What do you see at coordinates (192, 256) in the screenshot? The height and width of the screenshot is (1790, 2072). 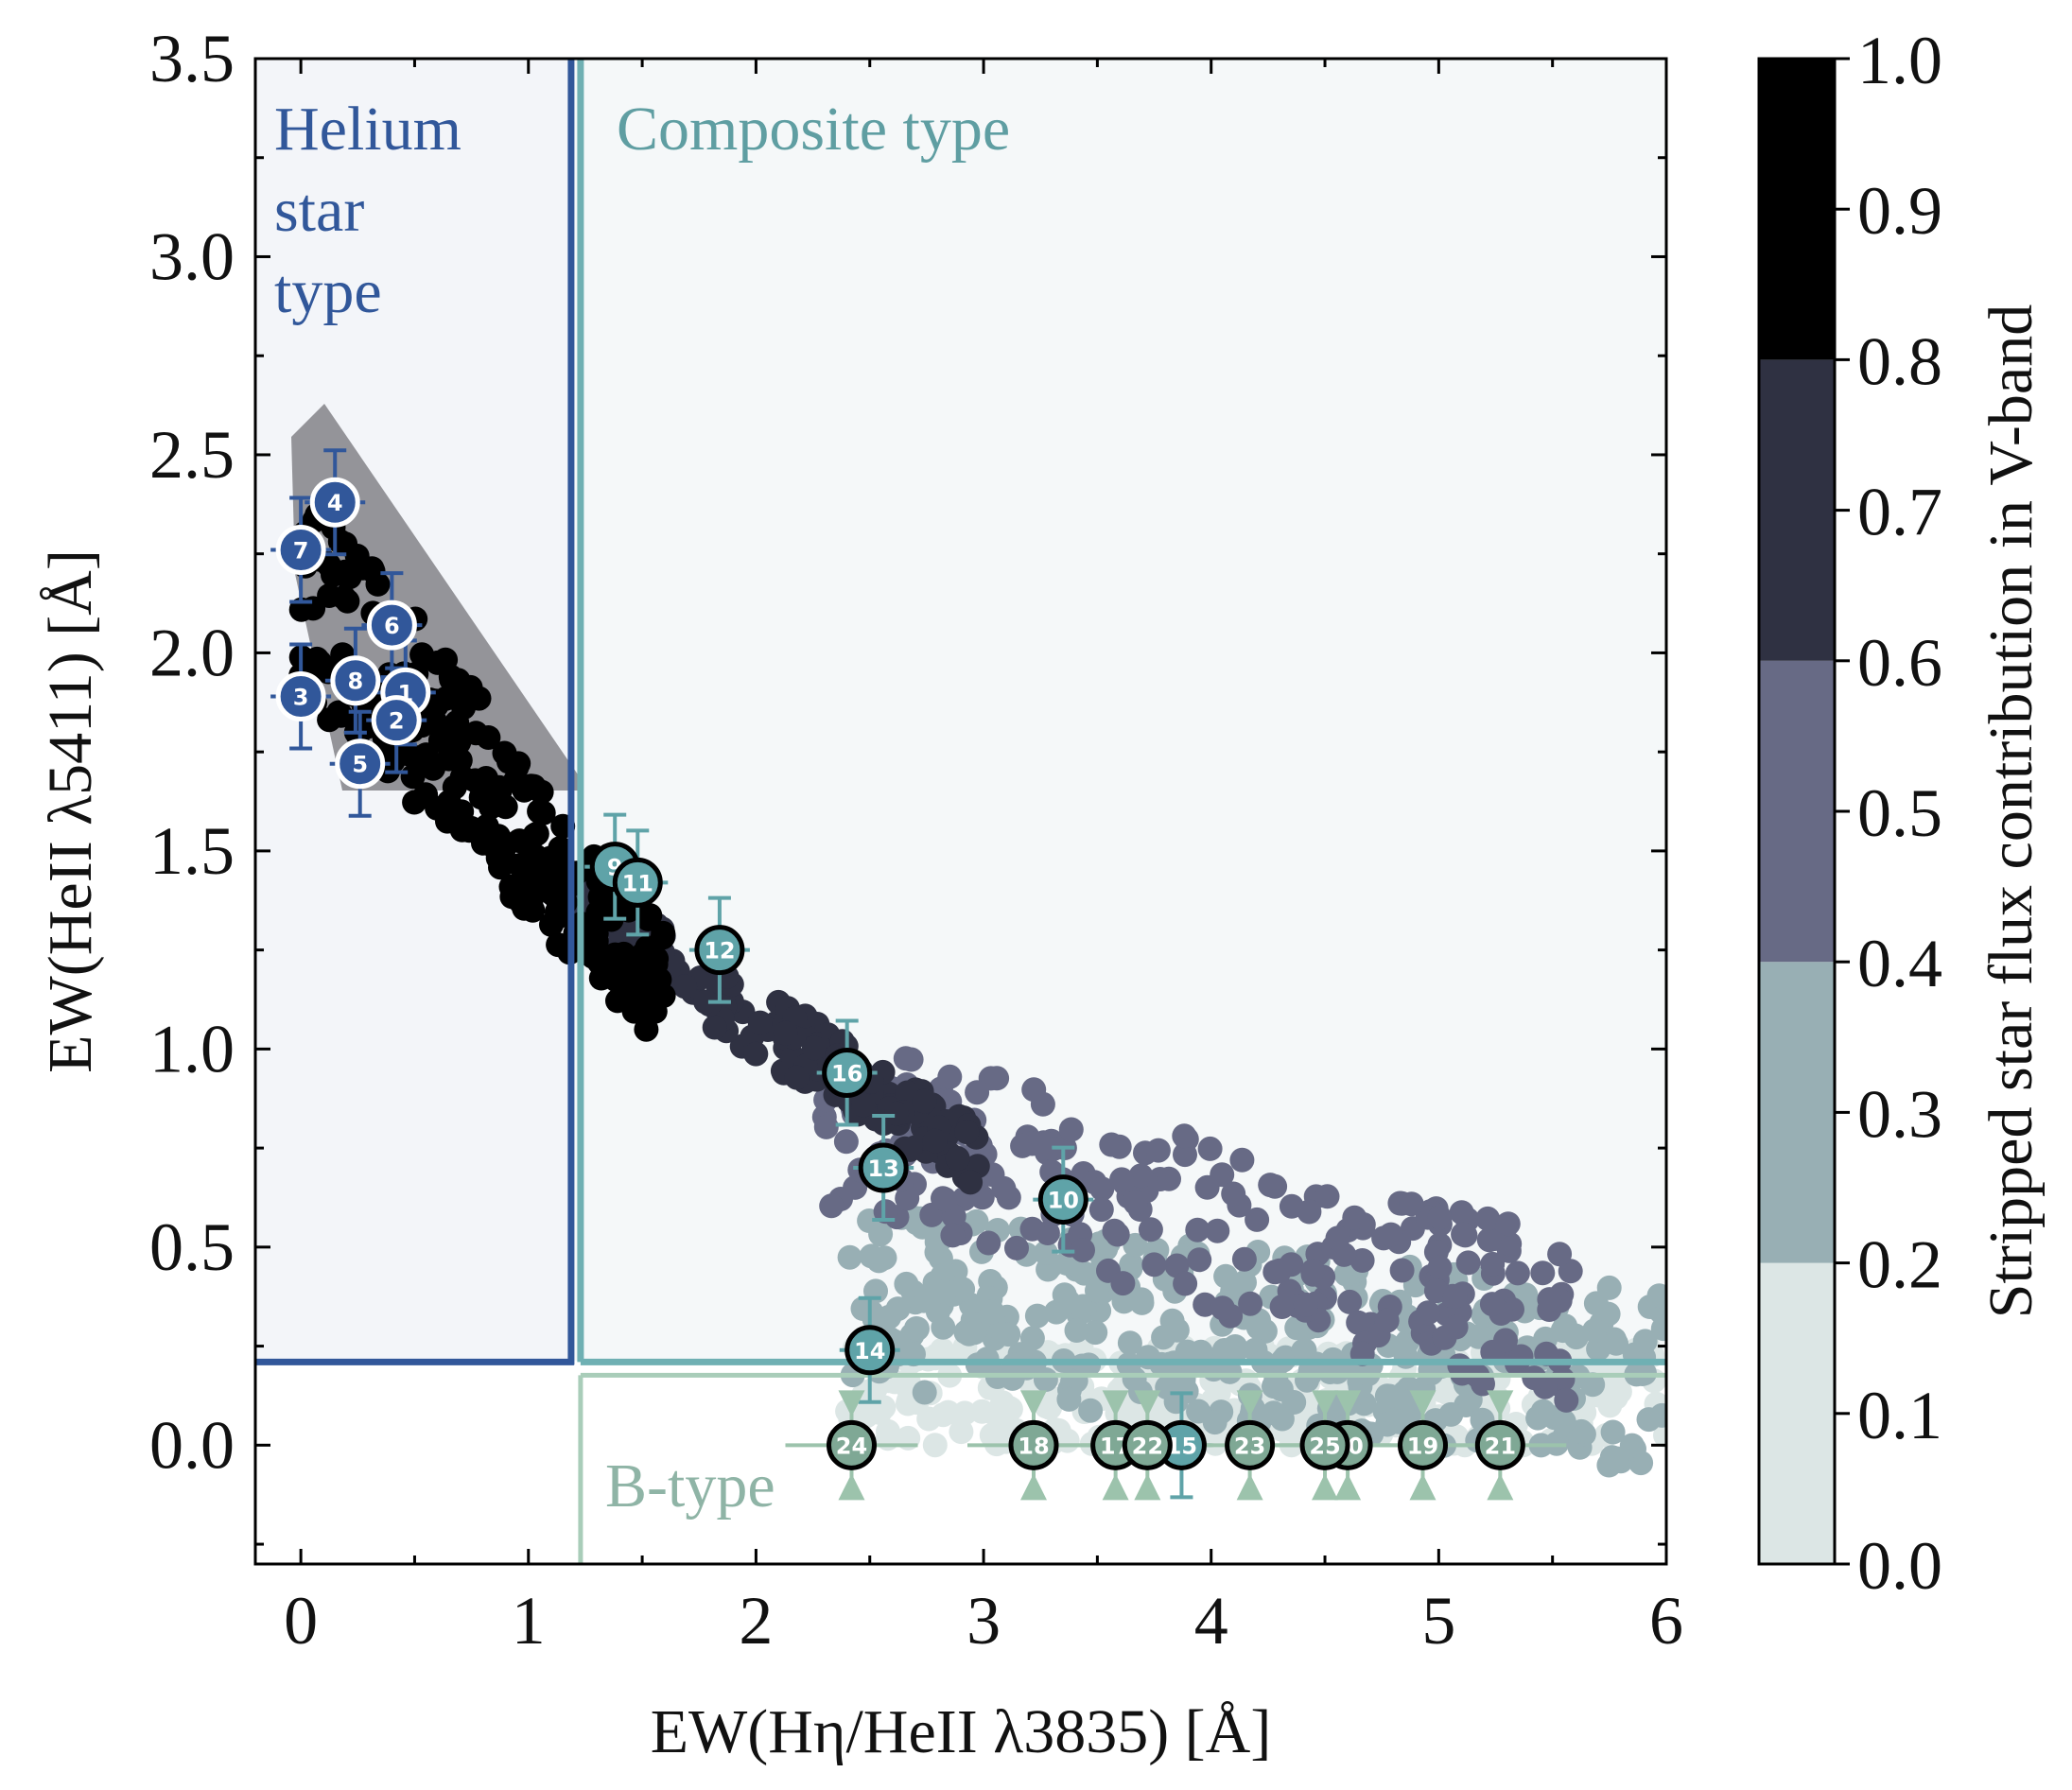 I see `y-tick-label: 3.0` at bounding box center [192, 256].